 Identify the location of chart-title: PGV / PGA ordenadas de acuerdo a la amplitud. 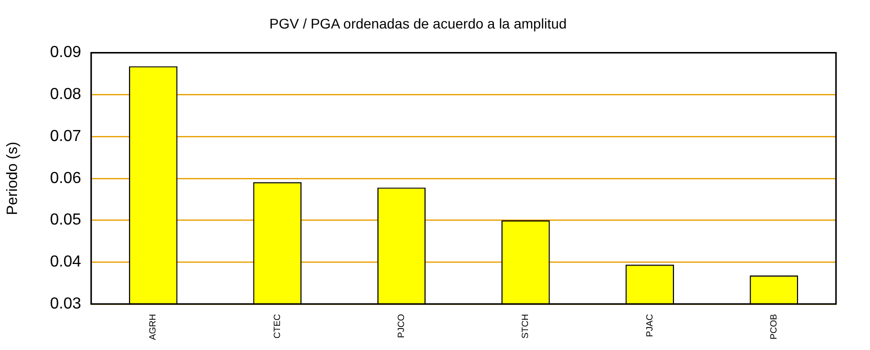
(418, 23).